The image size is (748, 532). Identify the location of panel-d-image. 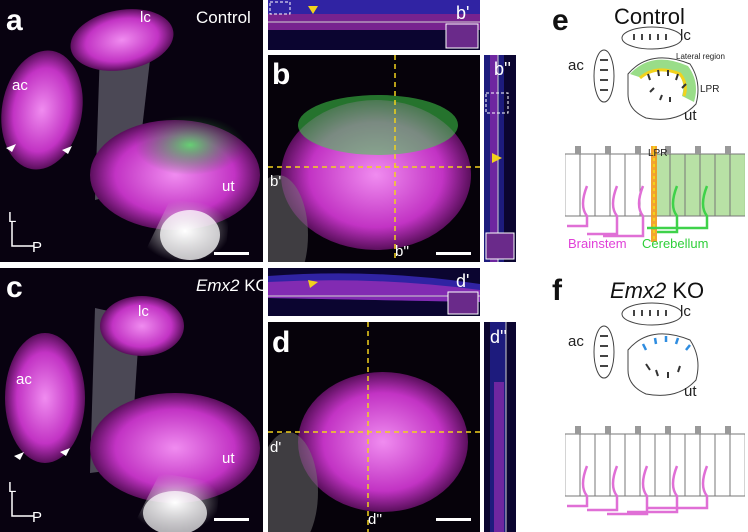
(374, 427).